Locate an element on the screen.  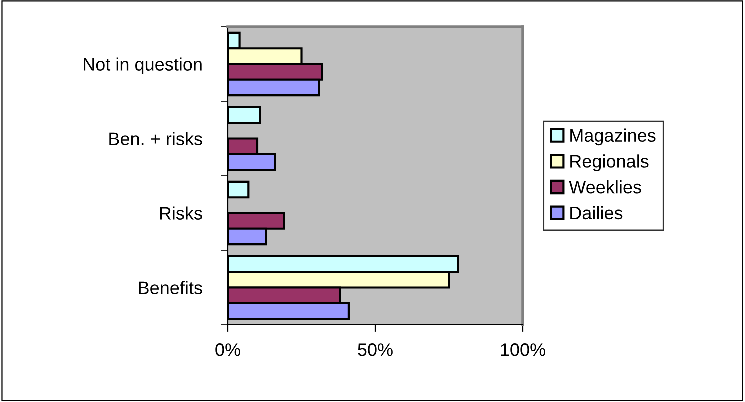
x-tick-label: 100% is located at coordinates (523, 350).